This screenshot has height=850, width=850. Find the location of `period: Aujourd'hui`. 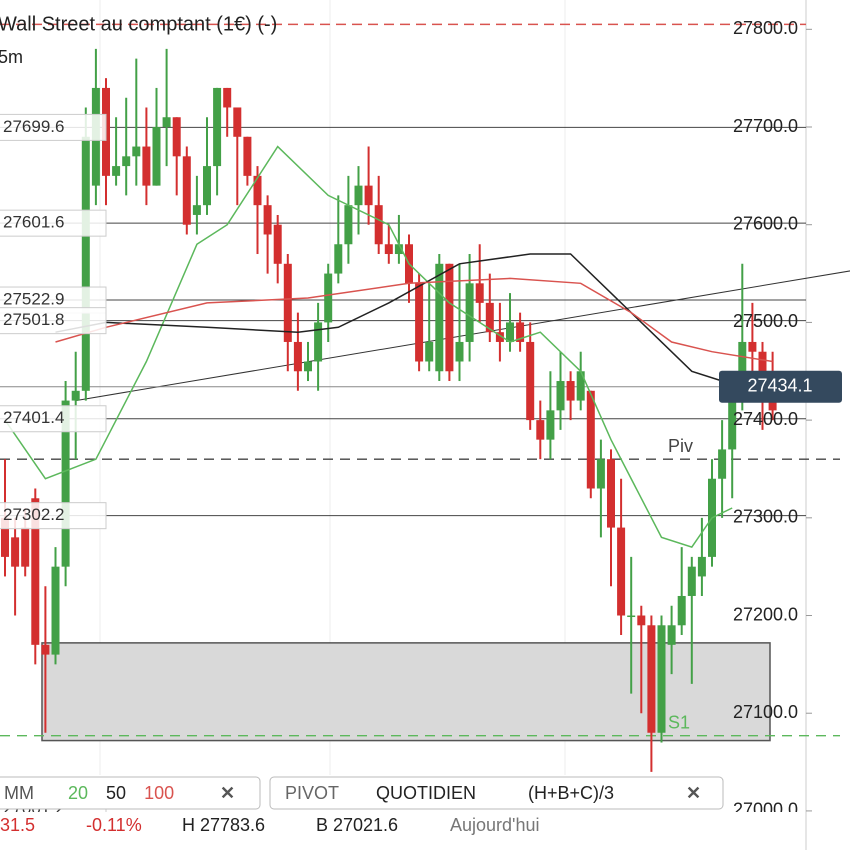

period: Aujourd'hui is located at coordinates (495, 825).